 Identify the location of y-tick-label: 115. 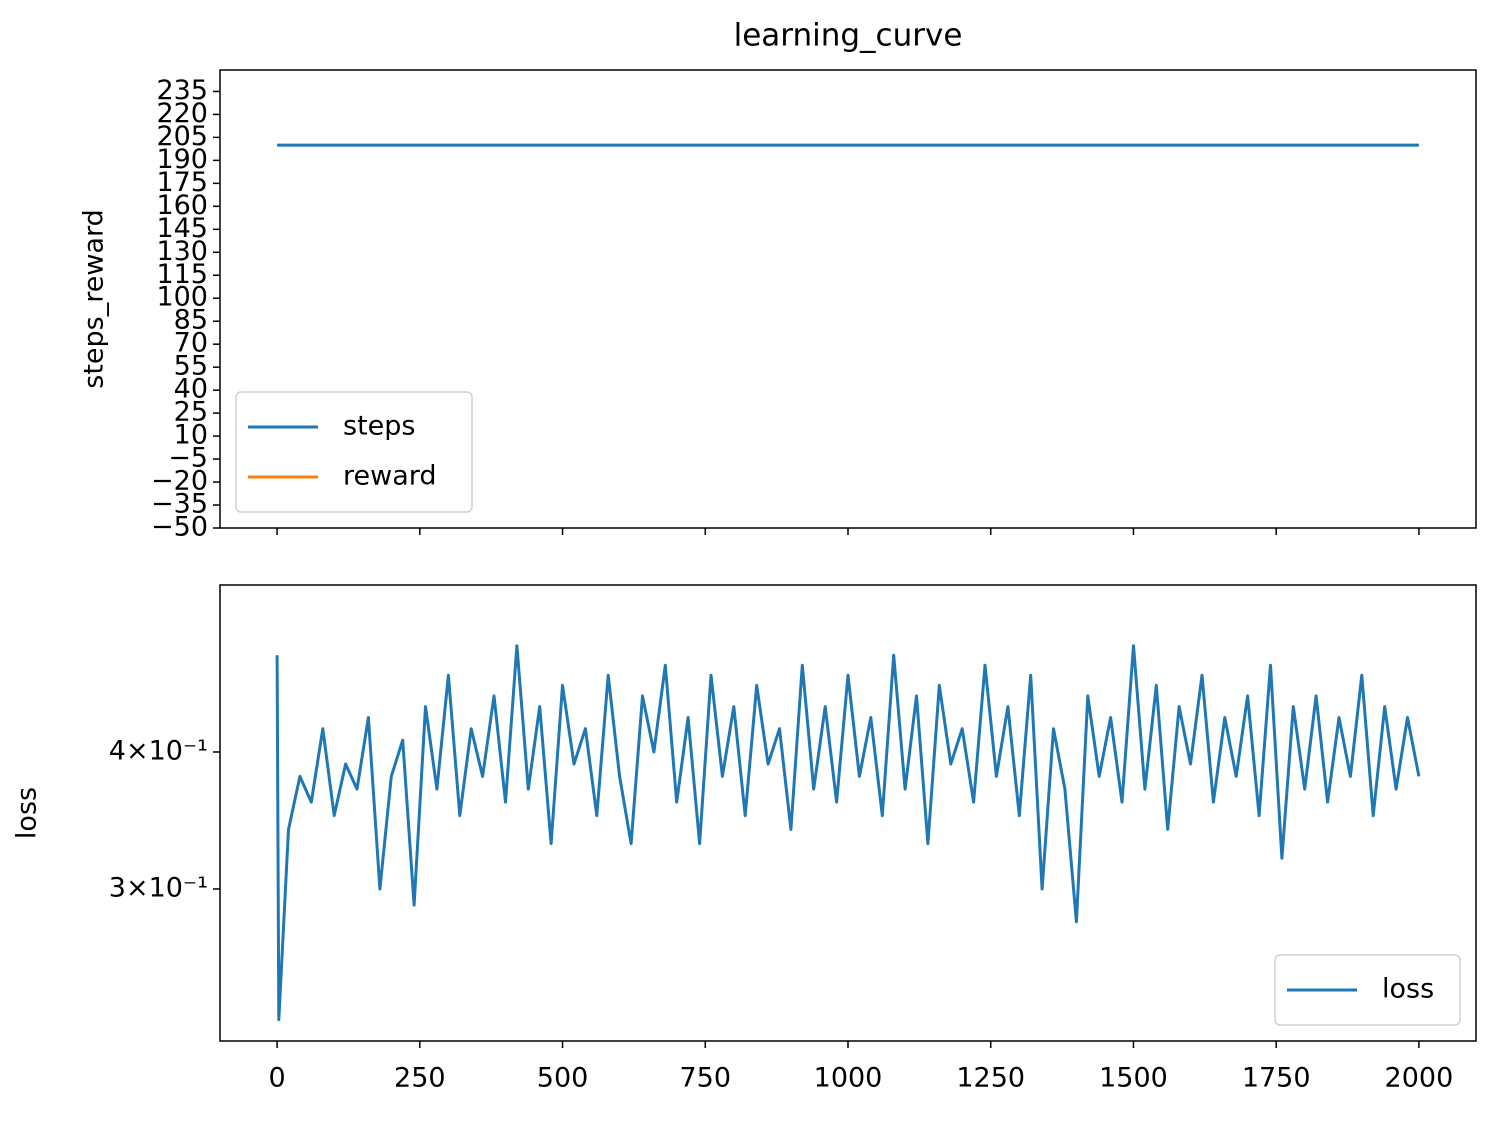
(182, 274).